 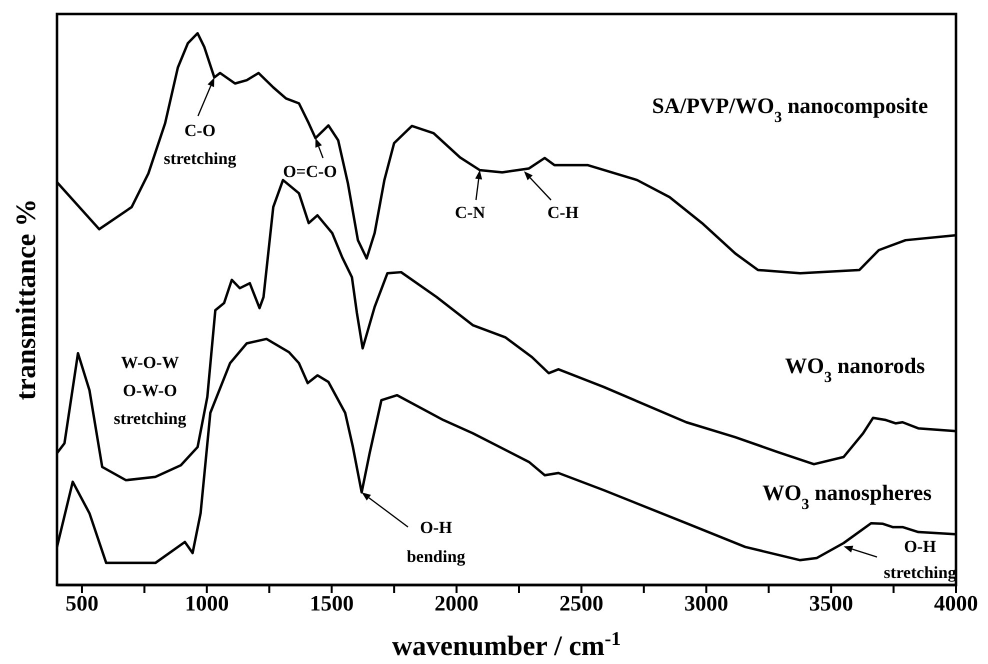 What do you see at coordinates (506, 645) in the screenshot?
I see `x-axis-title: wavenumber / cm$^{-1}$` at bounding box center [506, 645].